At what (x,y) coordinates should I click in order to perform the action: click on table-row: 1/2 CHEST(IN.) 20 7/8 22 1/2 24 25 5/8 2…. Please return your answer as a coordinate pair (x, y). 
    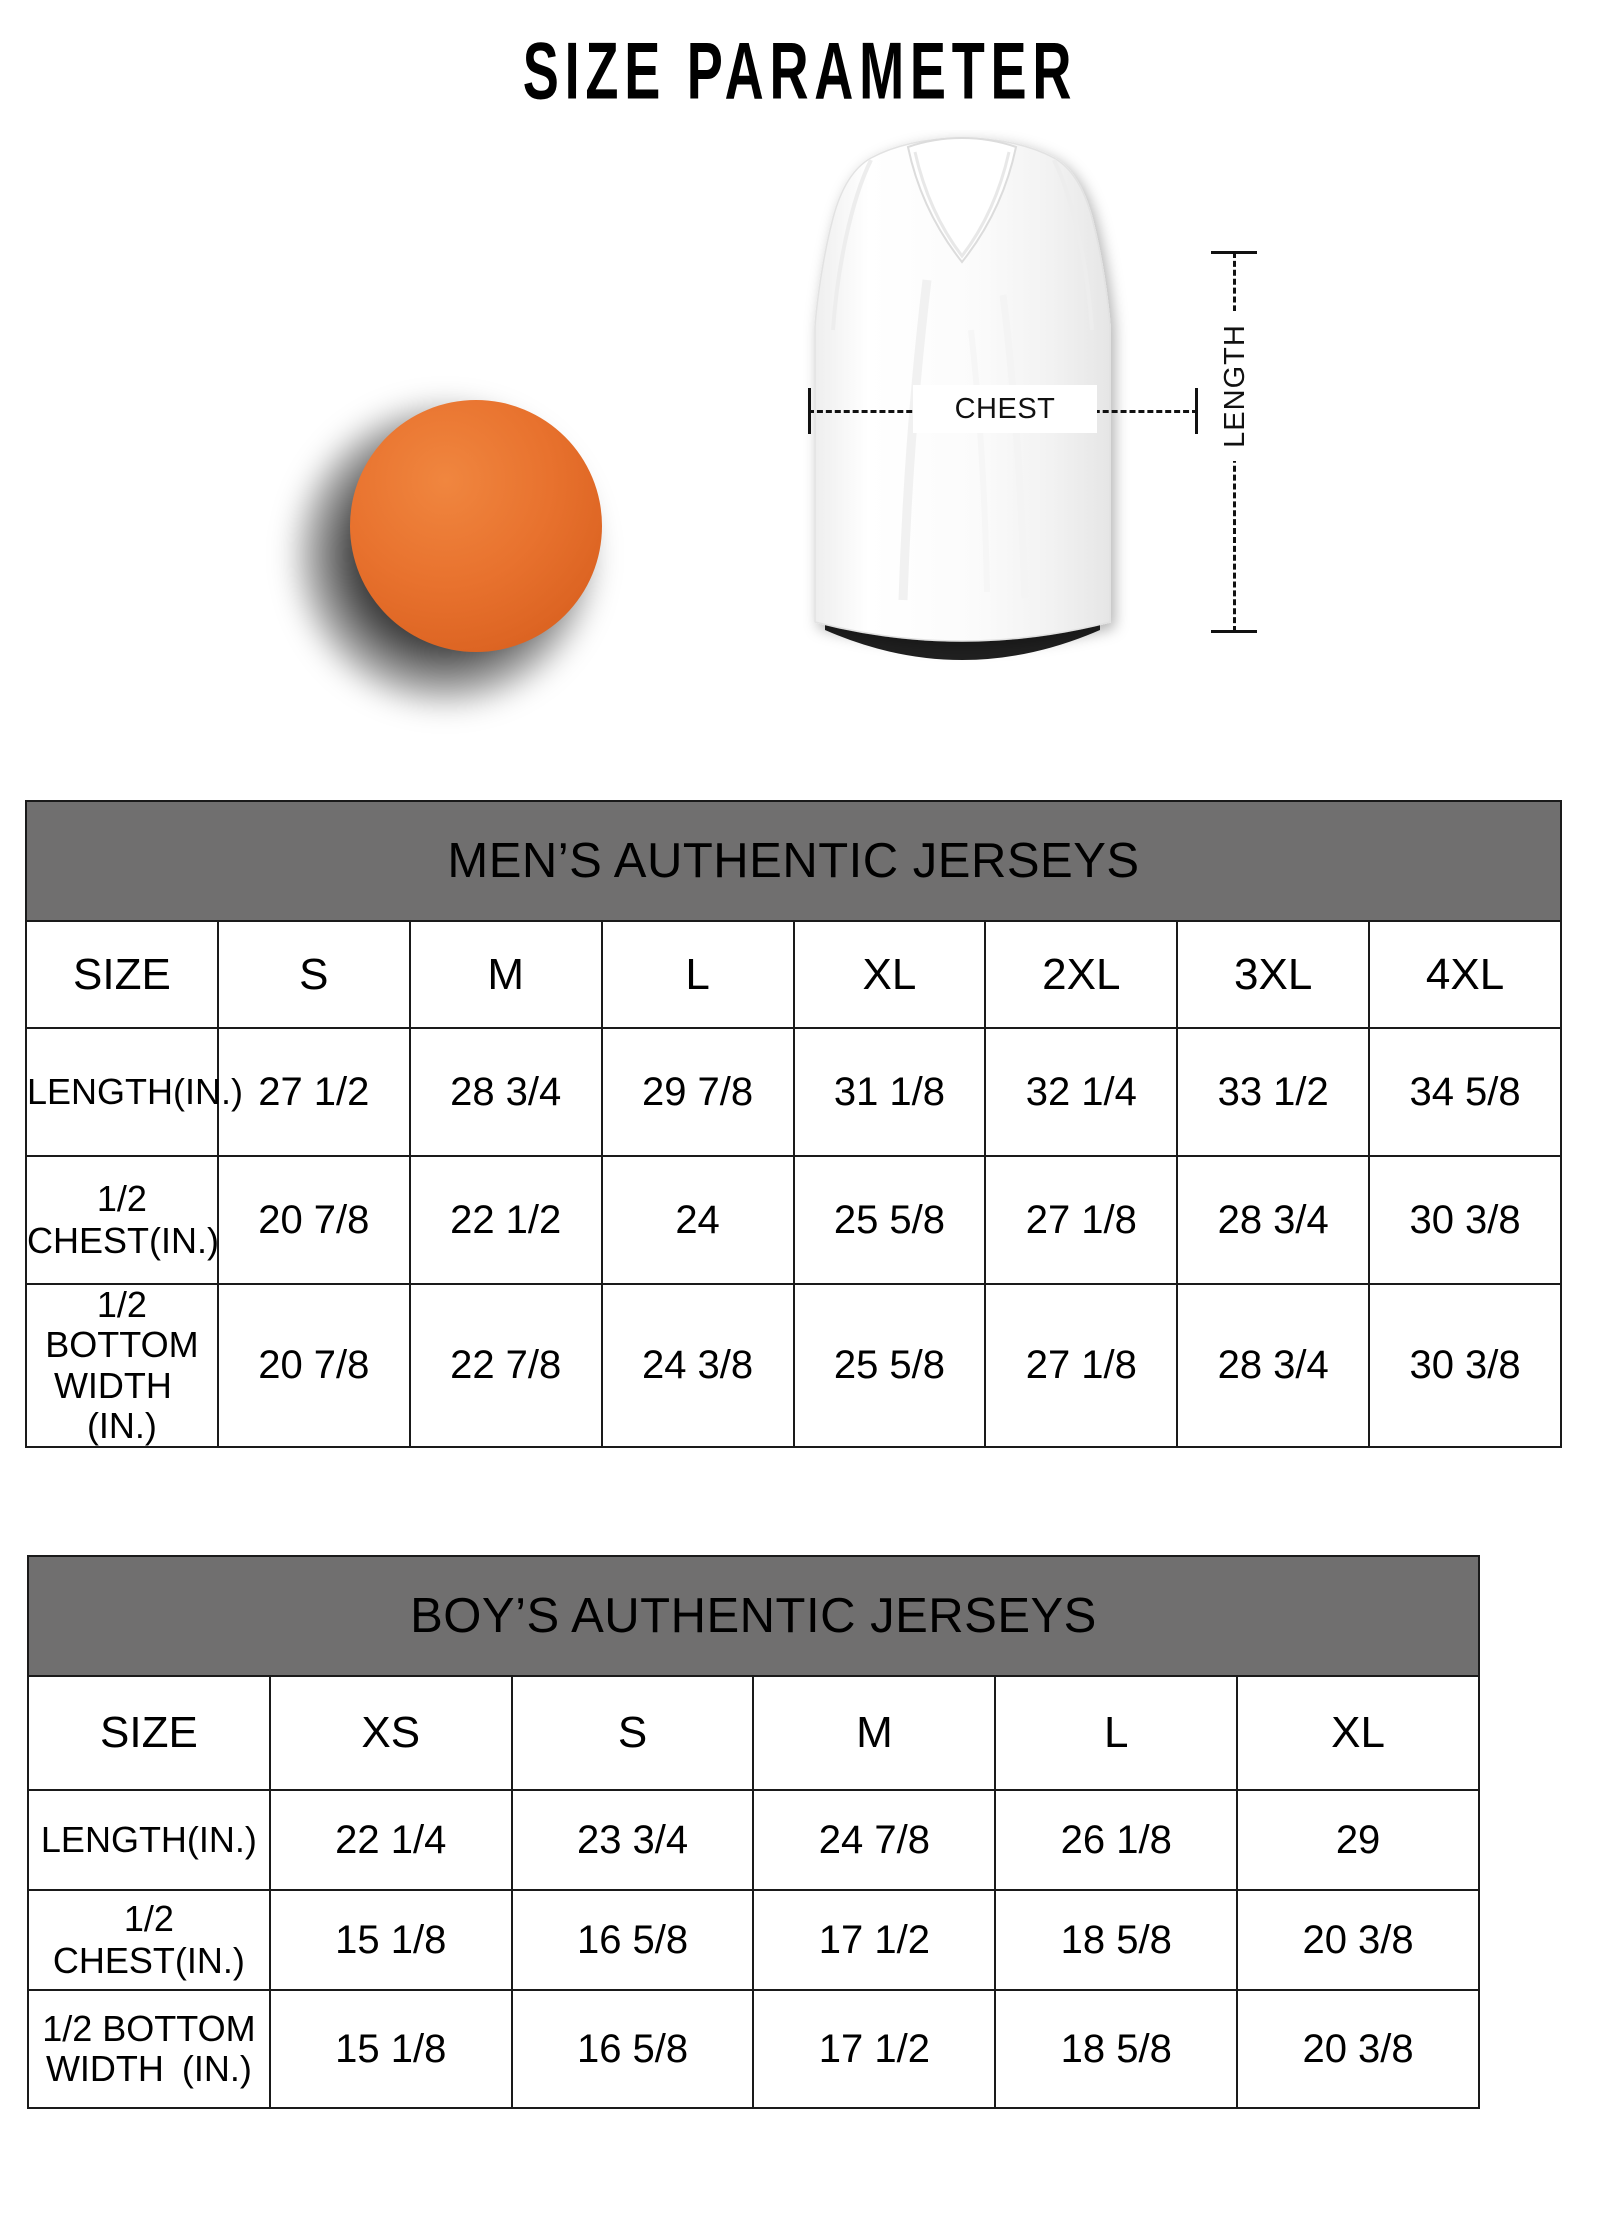
    Looking at the image, I should click on (793, 1220).